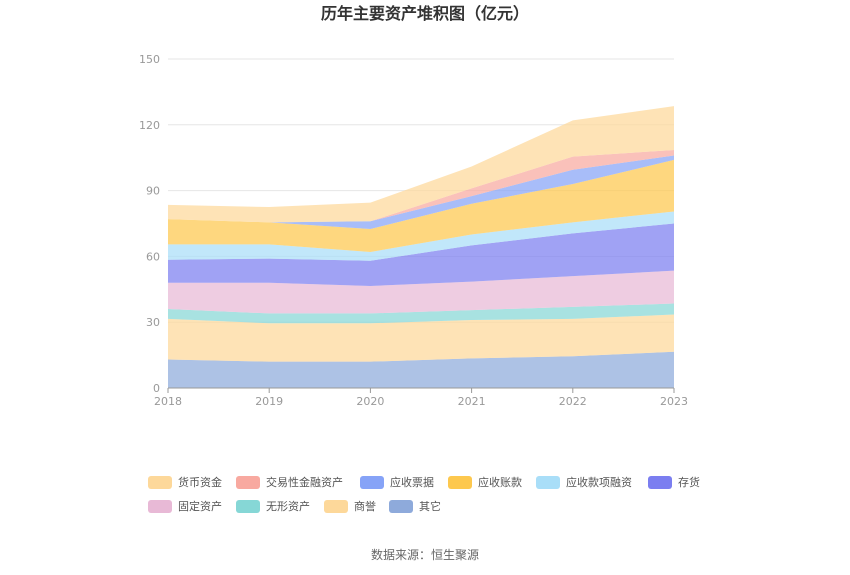  What do you see at coordinates (500, 482) in the screenshot?
I see `legend-label: 应收账款` at bounding box center [500, 482].